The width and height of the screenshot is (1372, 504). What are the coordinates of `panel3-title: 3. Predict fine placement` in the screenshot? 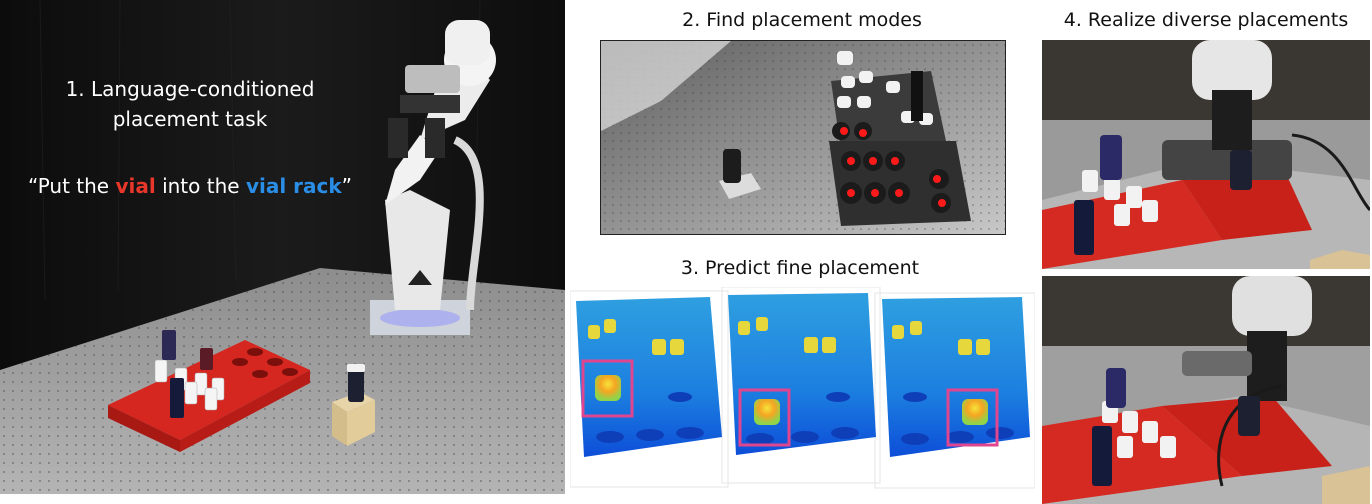 It's located at (800, 268).